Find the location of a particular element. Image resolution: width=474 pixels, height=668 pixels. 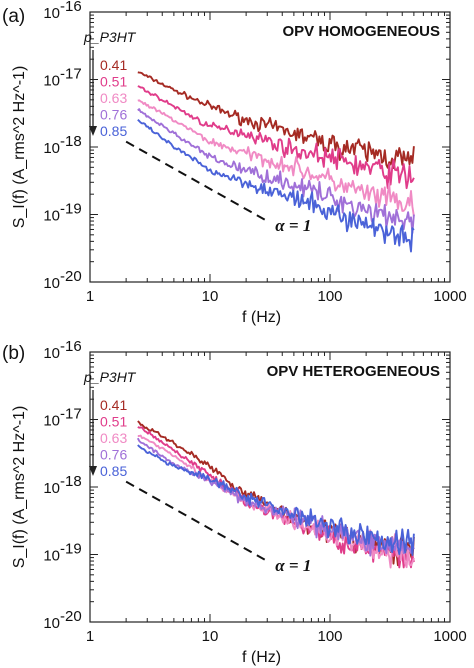

chart-title: OPV HETEROGENEOUS is located at coordinates (353, 371).